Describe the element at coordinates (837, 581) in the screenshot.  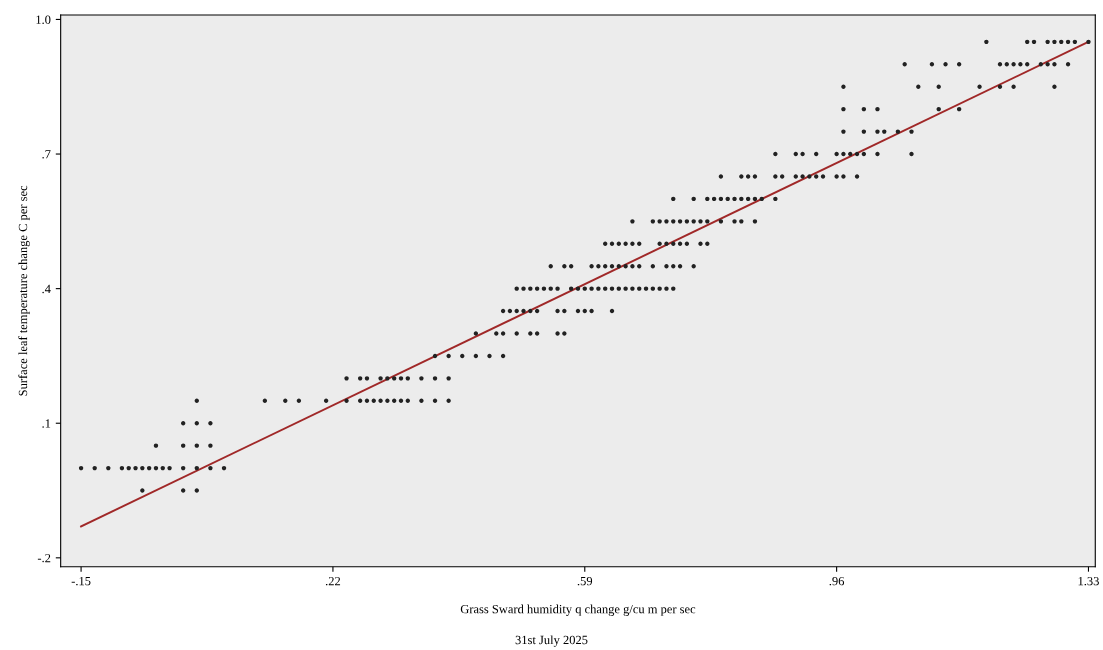
I see `x-tick-label: .96` at that location.